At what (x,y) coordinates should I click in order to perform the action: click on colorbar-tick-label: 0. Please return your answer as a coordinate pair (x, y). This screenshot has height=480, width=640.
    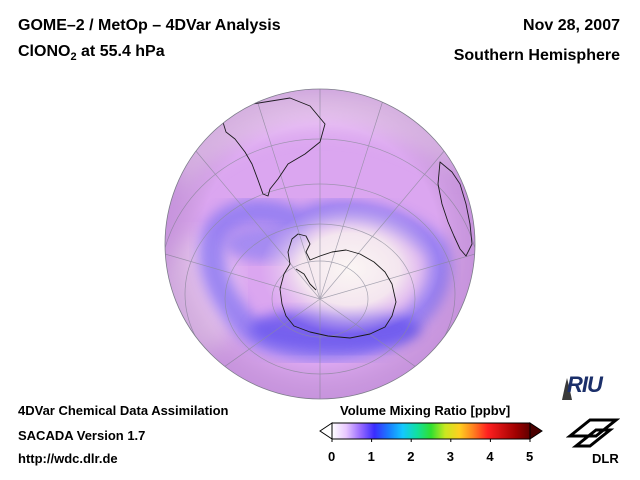
    Looking at the image, I should click on (332, 456).